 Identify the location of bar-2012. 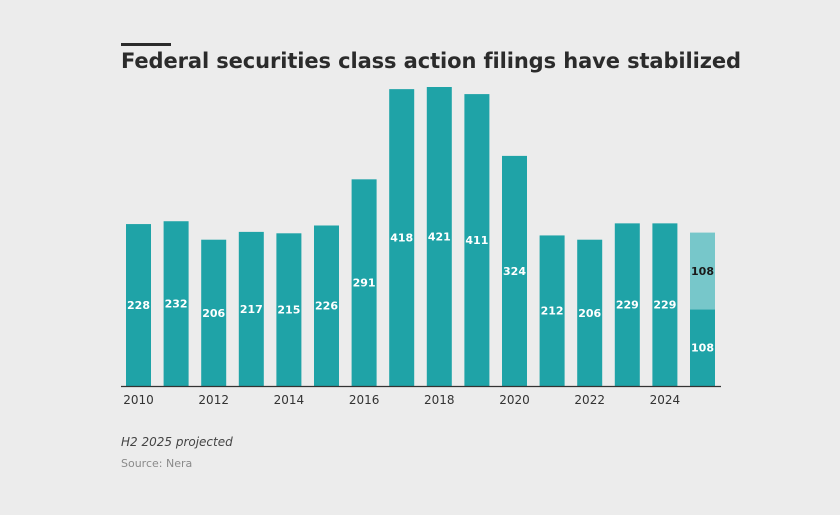
(214, 312).